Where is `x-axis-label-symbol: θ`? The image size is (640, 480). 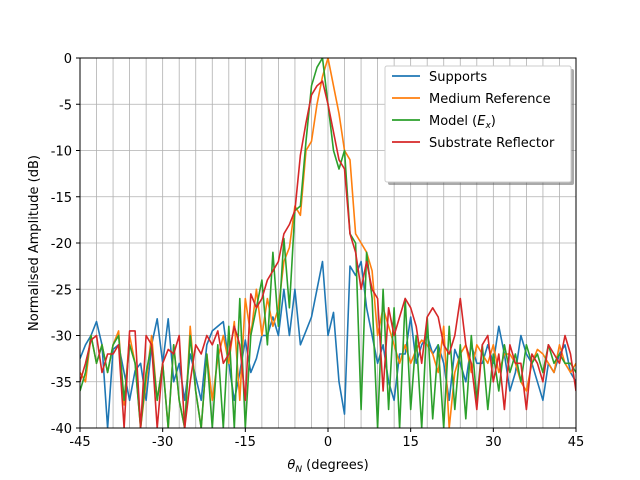
x-axis-label-symbol: θ is located at coordinates (291, 465).